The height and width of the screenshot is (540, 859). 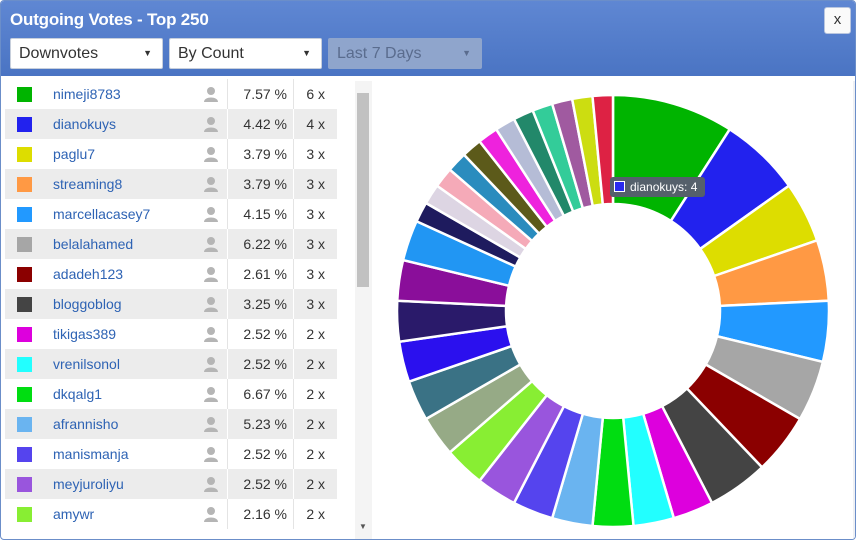 I want to click on vote-percent: 6.22 %, so click(x=265, y=244).